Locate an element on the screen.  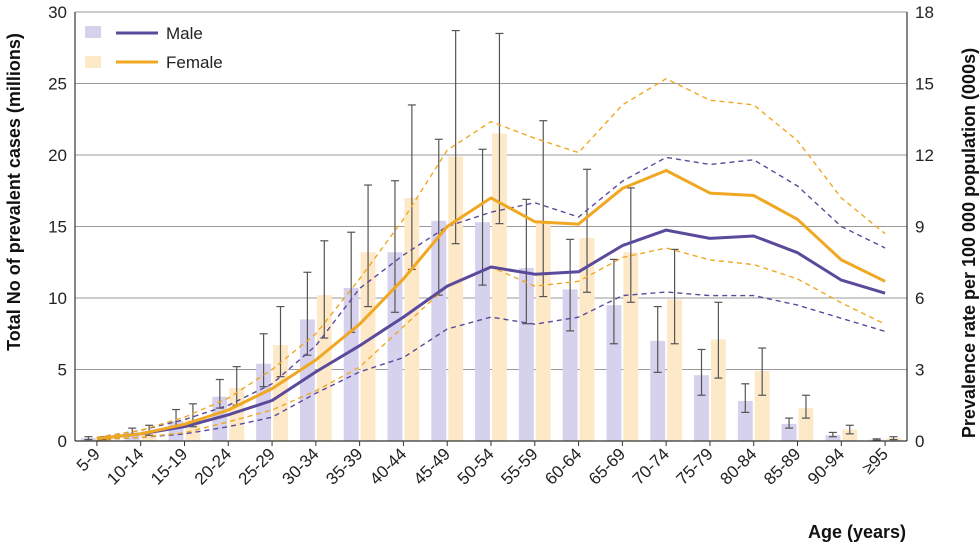
x-axis-title: Age (years) is located at coordinates (857, 532).